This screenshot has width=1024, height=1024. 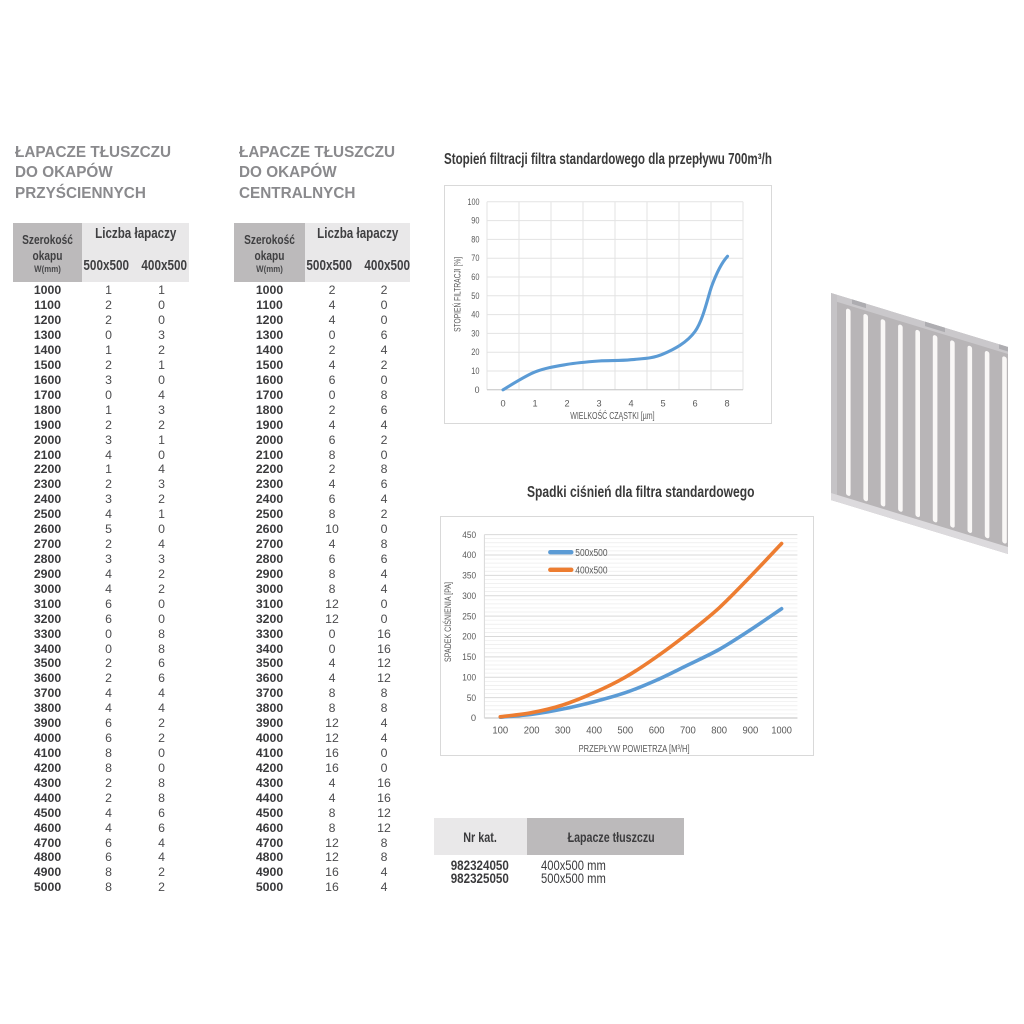 I want to click on svg-text: 10, so click(x=475, y=371).